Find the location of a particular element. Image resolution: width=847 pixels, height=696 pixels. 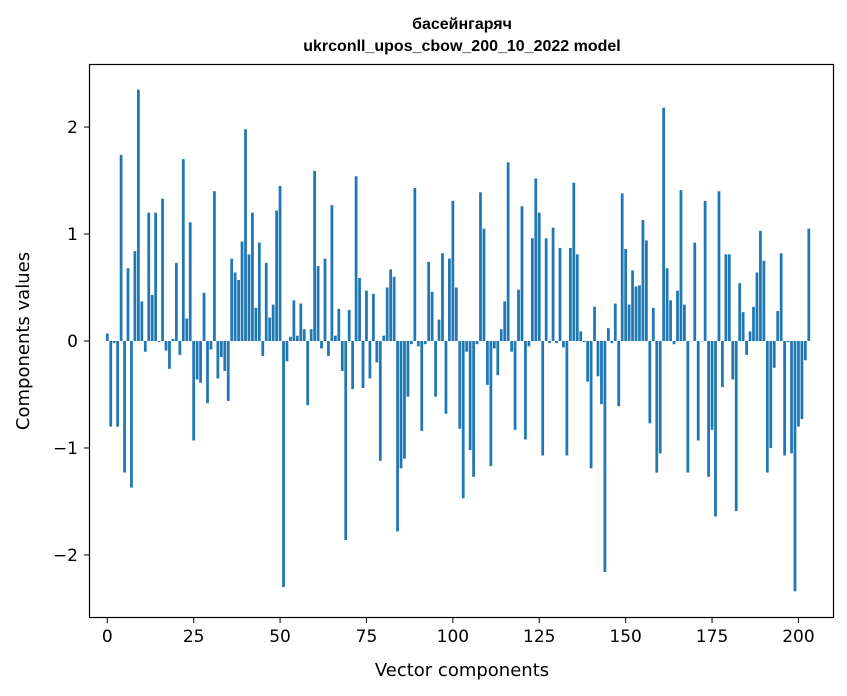

x-tick-label: 200 is located at coordinates (798, 637).